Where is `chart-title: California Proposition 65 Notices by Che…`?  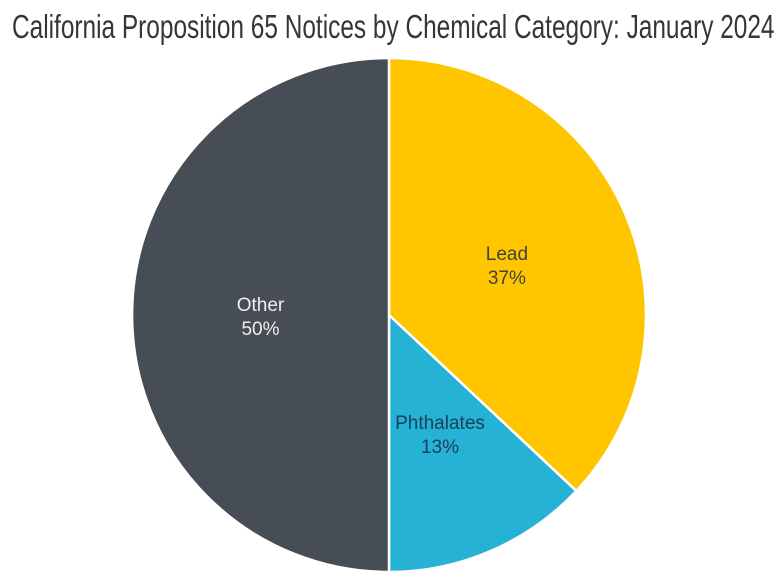 chart-title: California Proposition 65 Notices by Che… is located at coordinates (393, 28).